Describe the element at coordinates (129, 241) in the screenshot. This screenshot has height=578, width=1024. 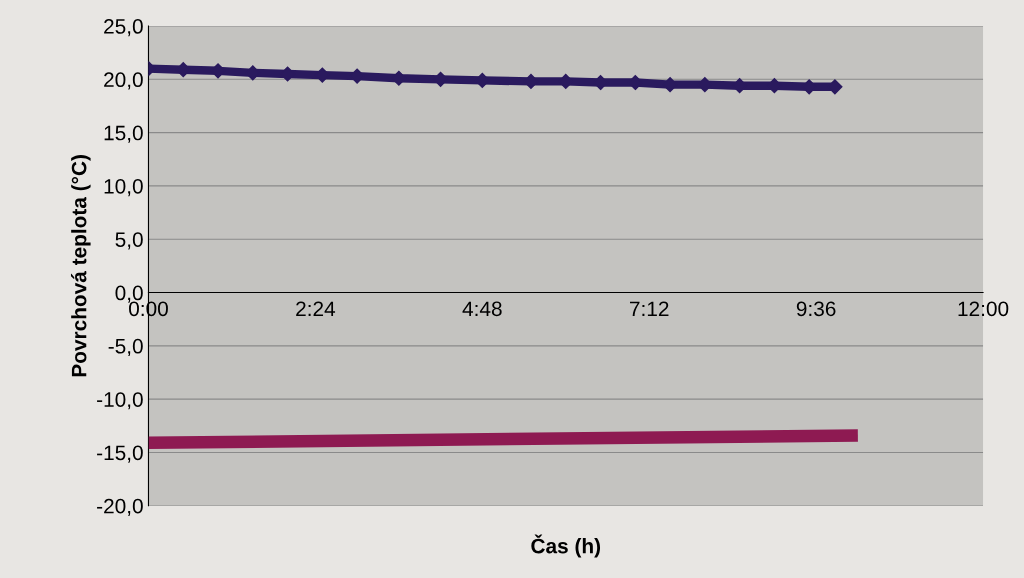
I see `y-tick-label: 5,0` at that location.